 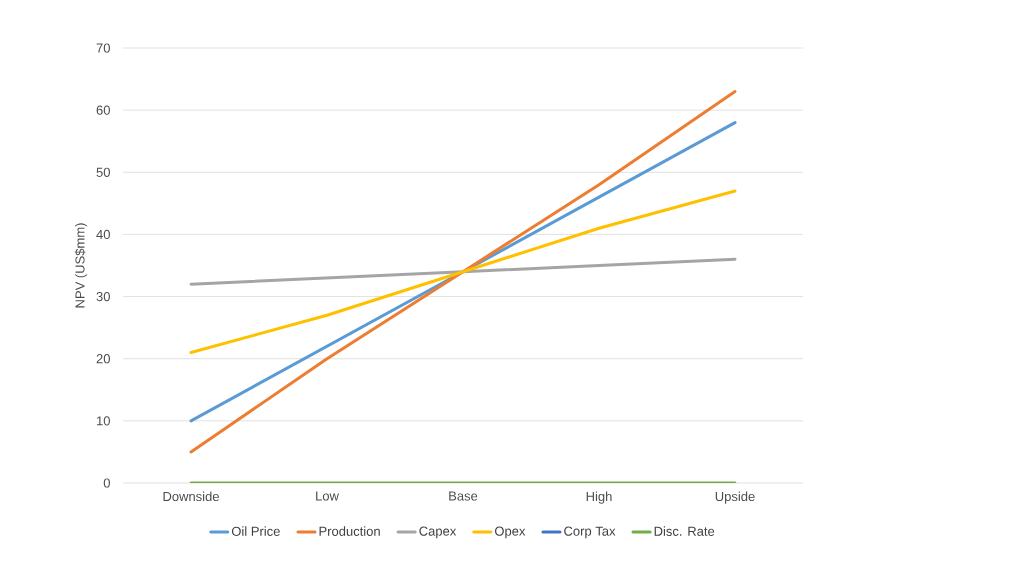 What do you see at coordinates (81, 265) in the screenshot?
I see `y-axis-title: NPV (US$mm)` at bounding box center [81, 265].